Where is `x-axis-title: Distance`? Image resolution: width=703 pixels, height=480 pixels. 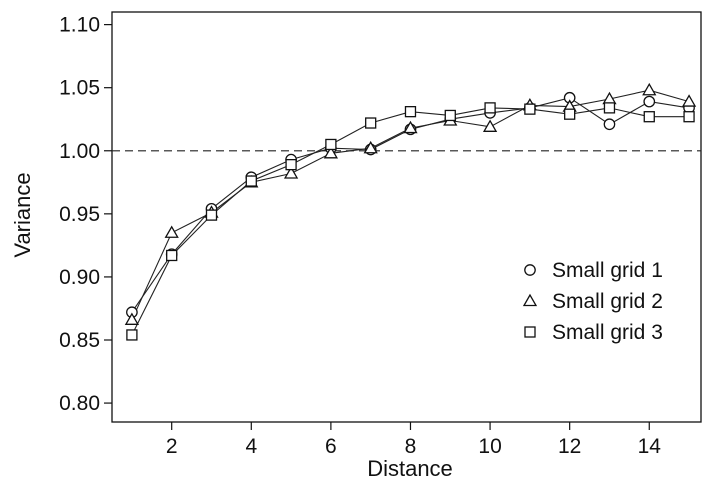
x-axis-title: Distance is located at coordinates (410, 468).